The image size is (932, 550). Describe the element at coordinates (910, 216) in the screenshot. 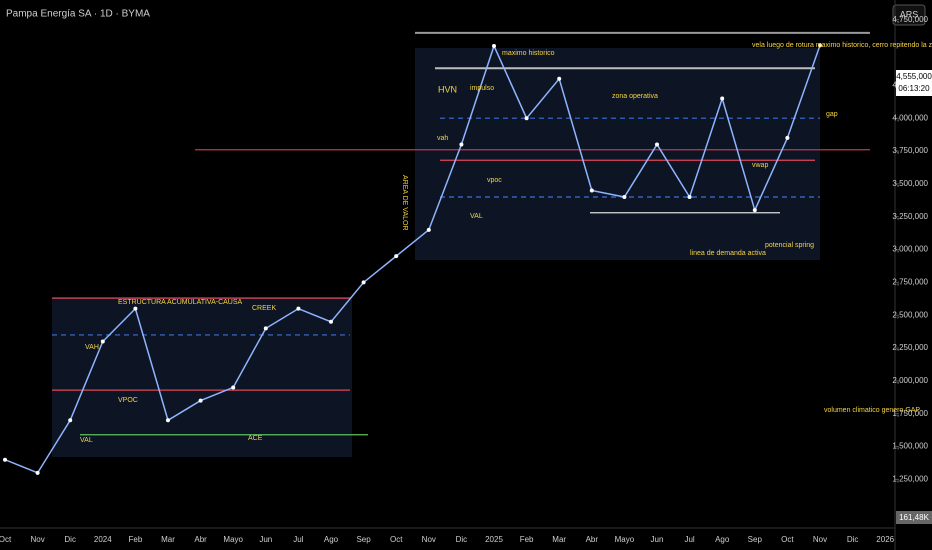

I see `y-tick-label: 3,250,000` at that location.